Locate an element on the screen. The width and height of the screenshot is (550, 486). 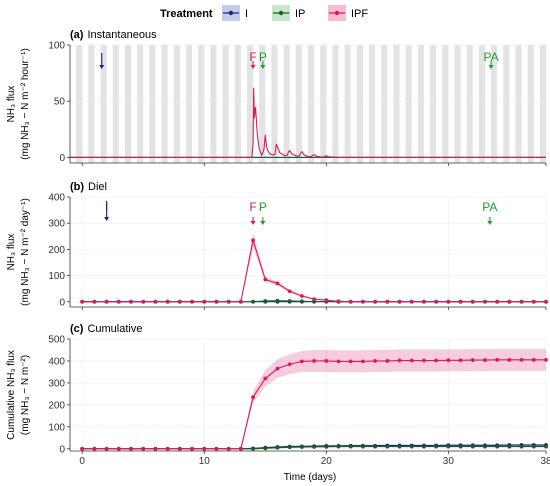
panel-title: (a) Instantaneous is located at coordinates (113, 35).